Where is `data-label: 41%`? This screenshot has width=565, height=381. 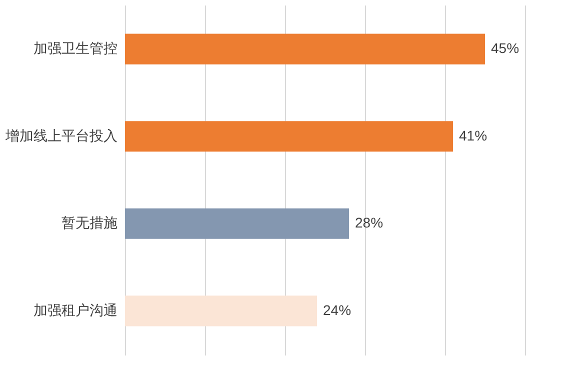
data-label: 41% is located at coordinates (473, 135).